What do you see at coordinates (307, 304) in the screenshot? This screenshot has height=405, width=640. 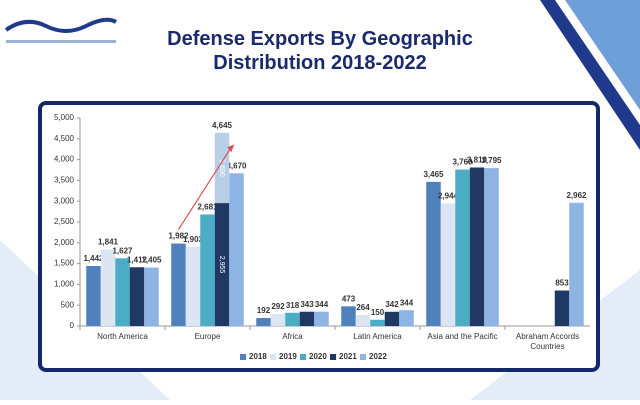 I see `value-label: 343` at bounding box center [307, 304].